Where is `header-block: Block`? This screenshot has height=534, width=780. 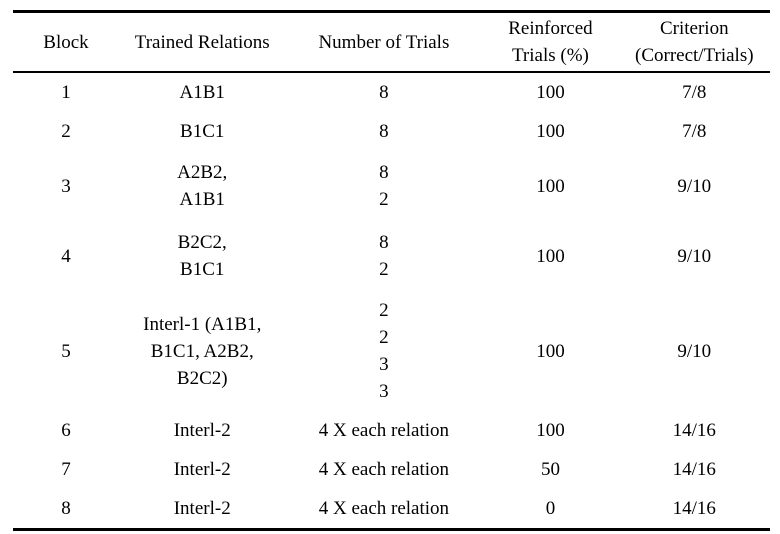 header-block: Block is located at coordinates (66, 42).